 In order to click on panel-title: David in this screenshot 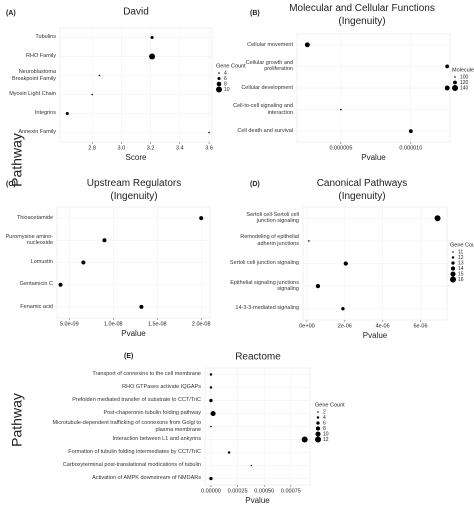, I will do `click(136, 12)`.